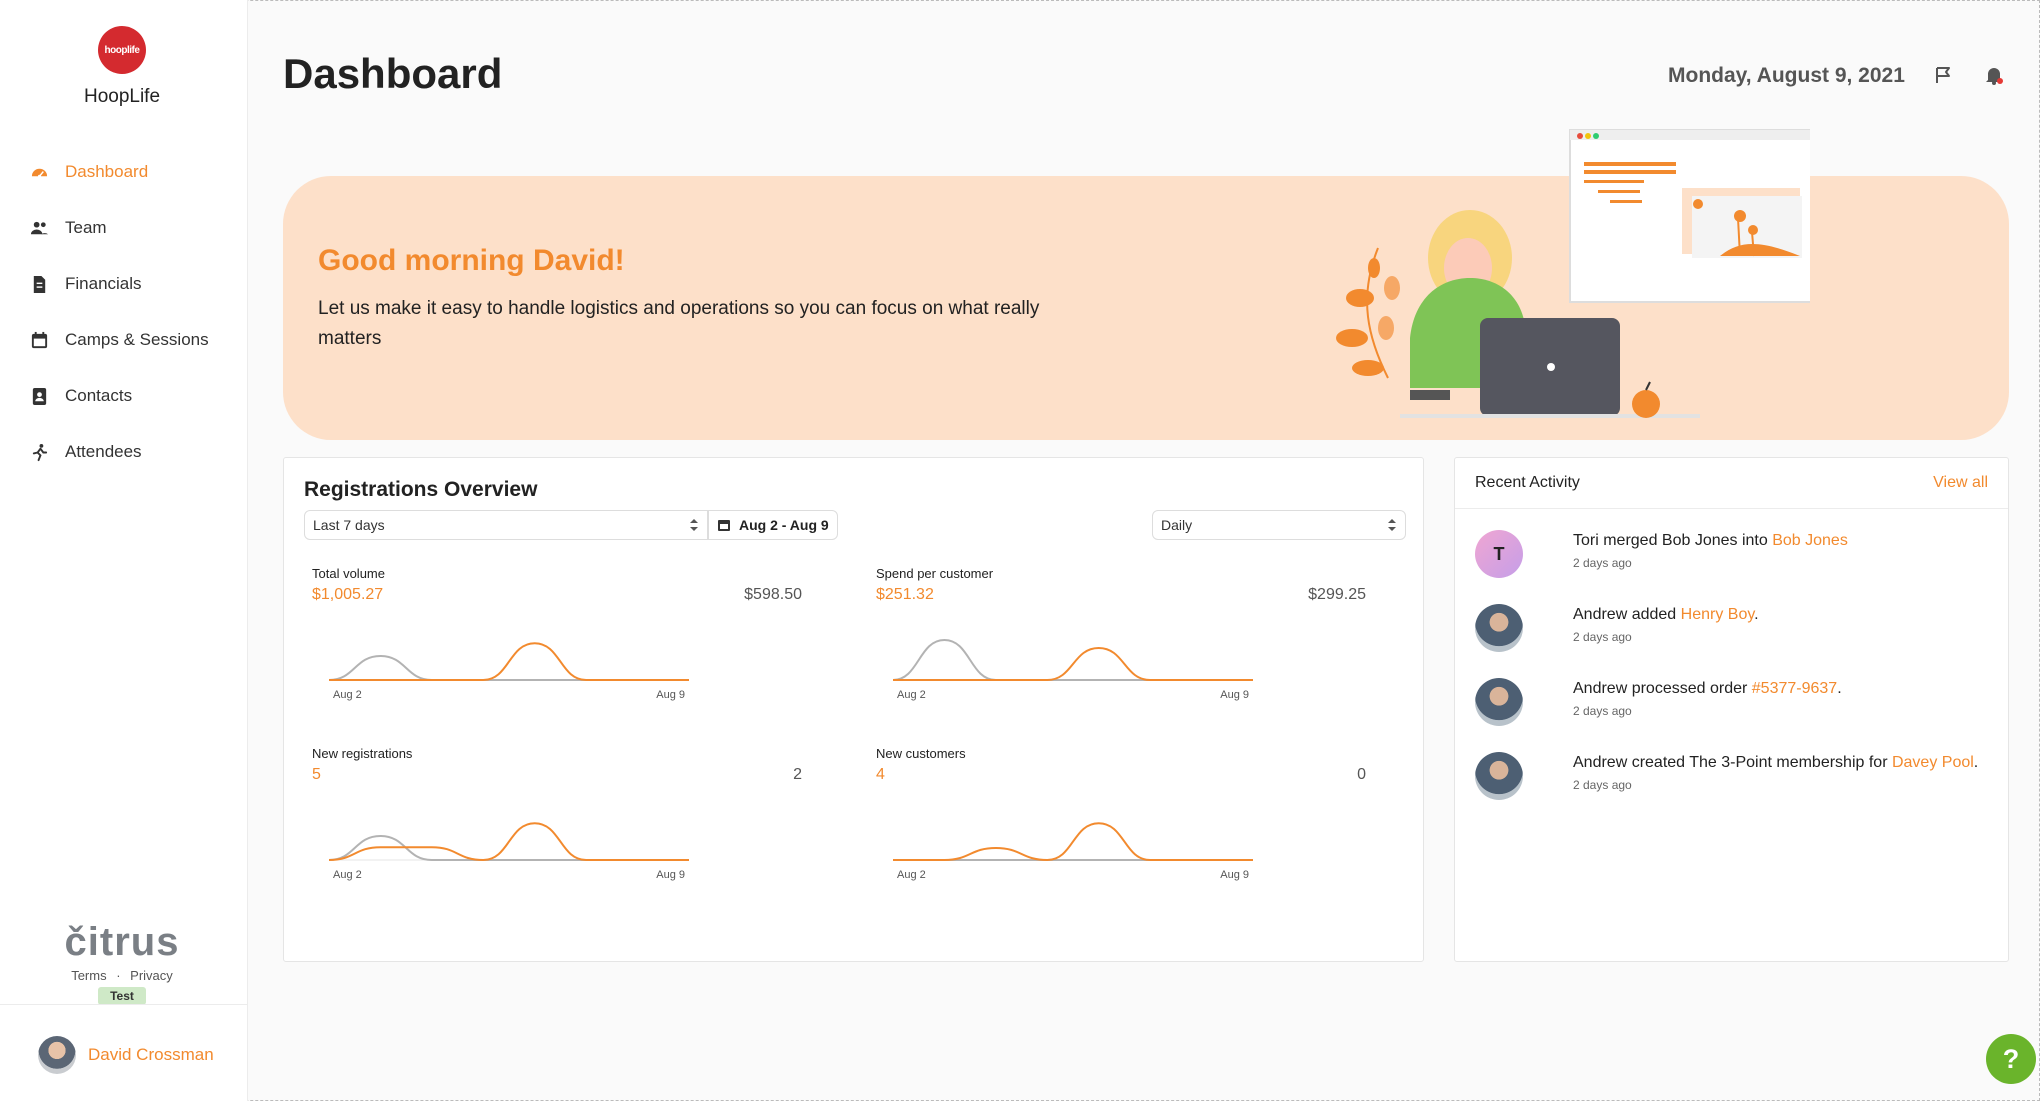 The image size is (2040, 1101). I want to click on sidebar-item-dashboard: Dashboard, so click(124, 172).